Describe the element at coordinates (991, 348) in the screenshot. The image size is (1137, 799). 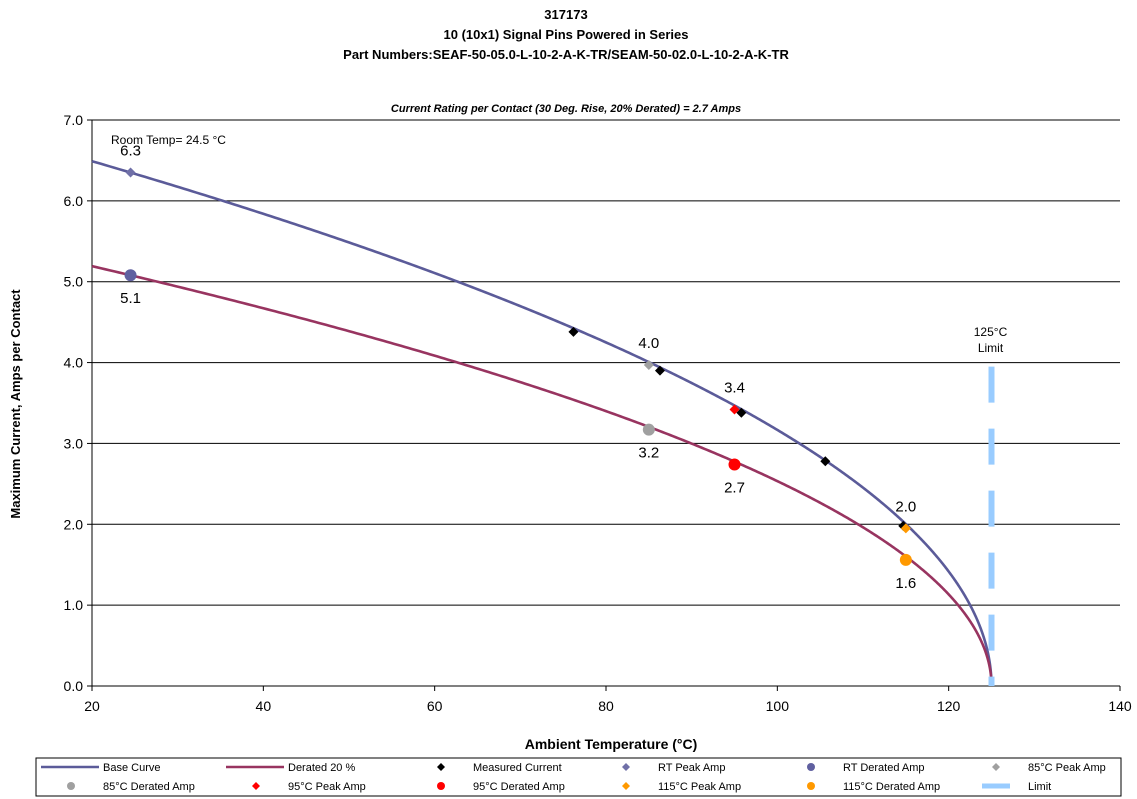
I see `limit-label-line: Limit` at that location.